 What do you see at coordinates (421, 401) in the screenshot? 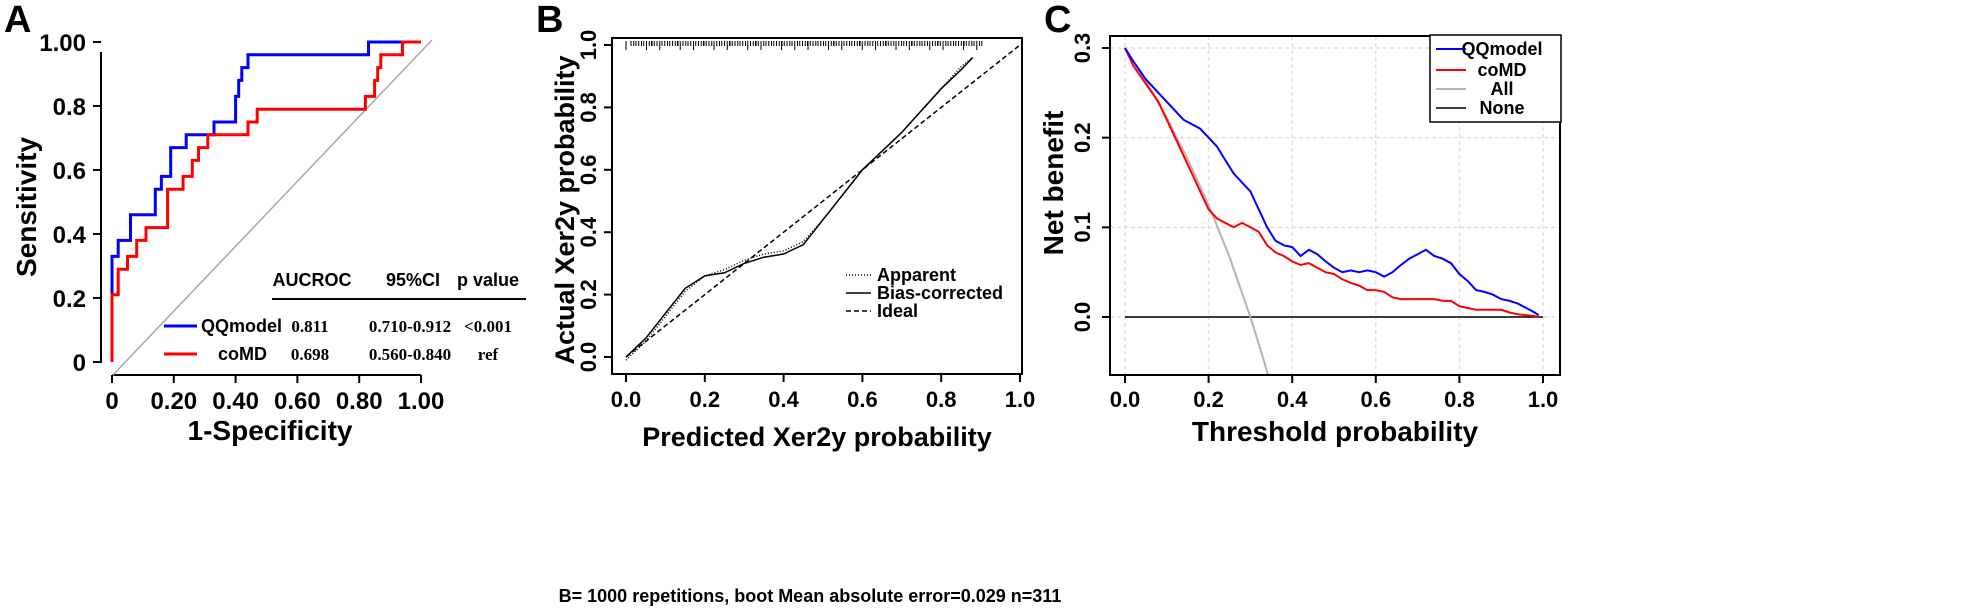
I see `x-tick-label: 1.00` at bounding box center [421, 401].